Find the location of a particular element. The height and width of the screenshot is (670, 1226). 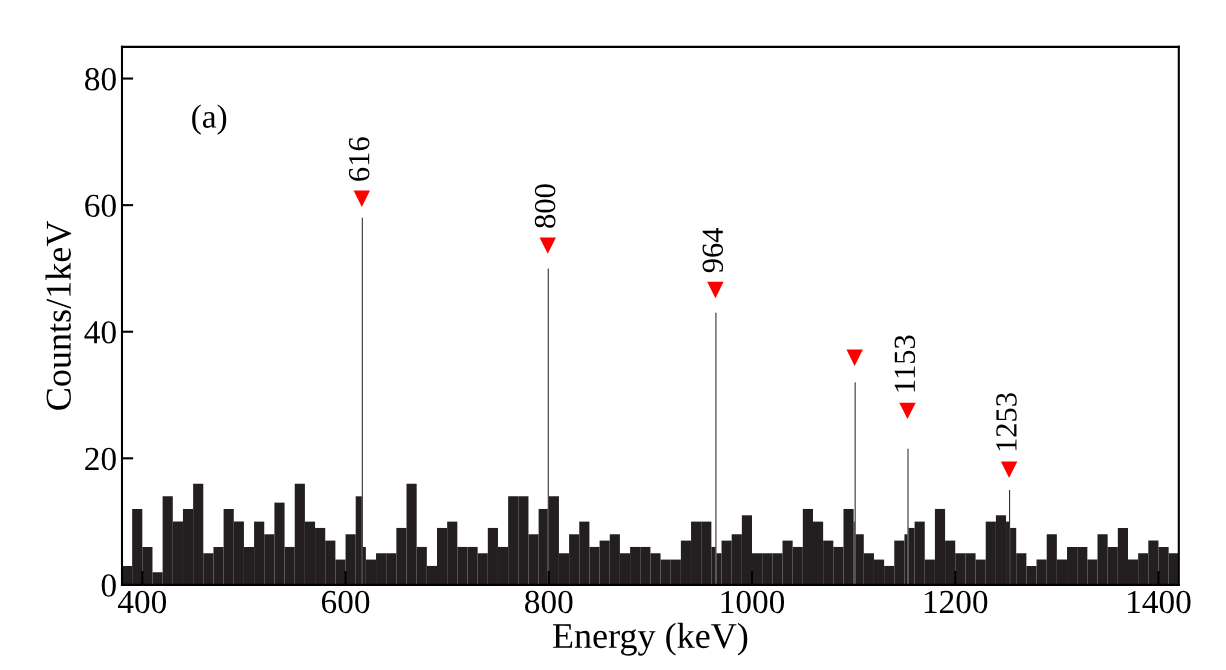

annotation: 1153 is located at coordinates (905, 363).